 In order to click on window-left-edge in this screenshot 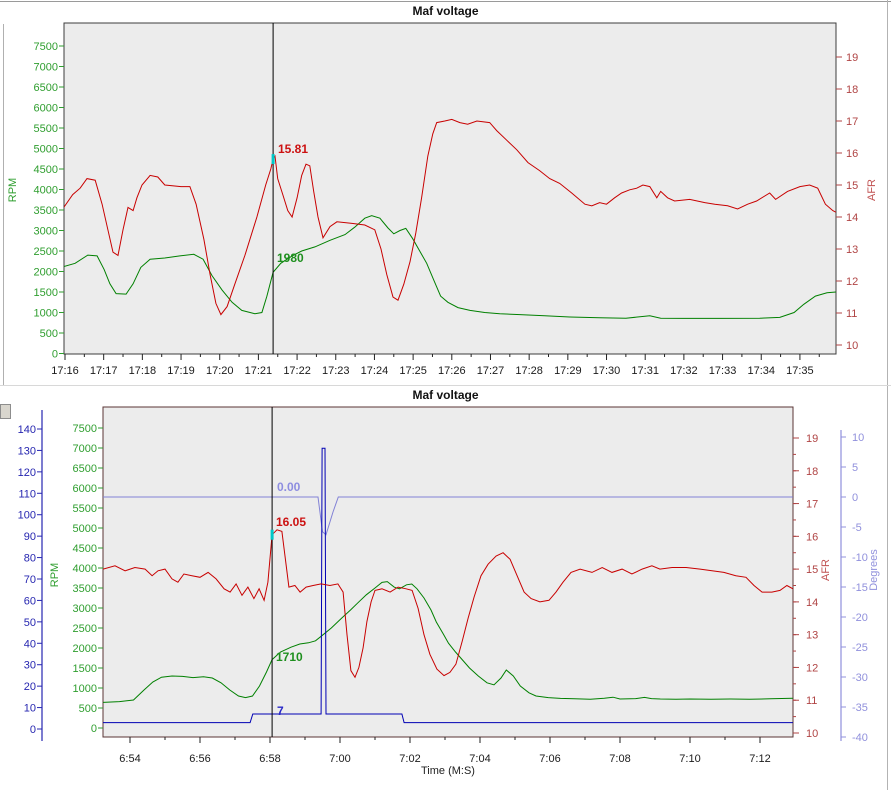, I will do `click(3, 205)`.